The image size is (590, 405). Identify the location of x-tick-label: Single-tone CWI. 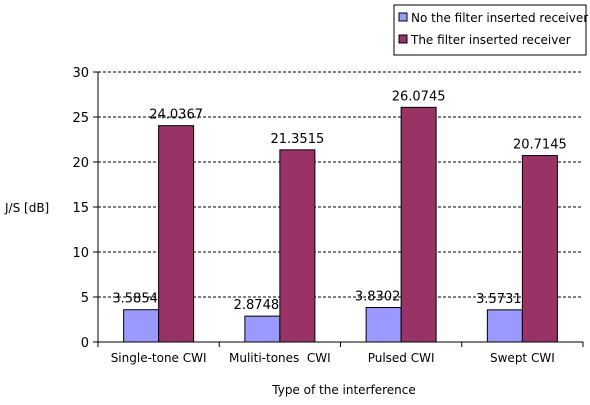
(159, 358).